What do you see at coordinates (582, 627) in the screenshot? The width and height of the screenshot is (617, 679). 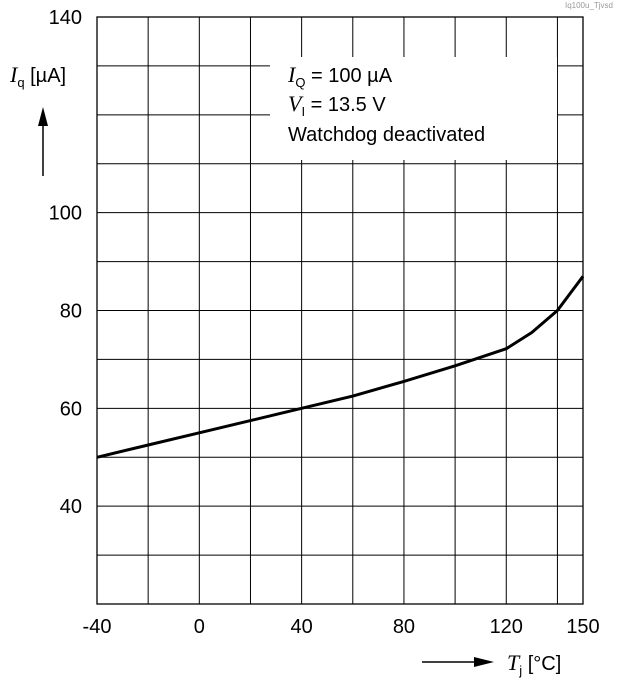 I see `x-tick-label: 150` at bounding box center [582, 627].